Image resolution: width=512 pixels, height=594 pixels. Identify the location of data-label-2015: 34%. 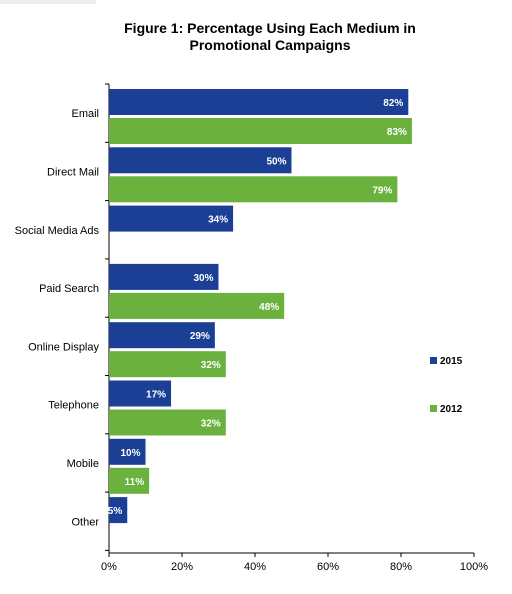
(218, 220).